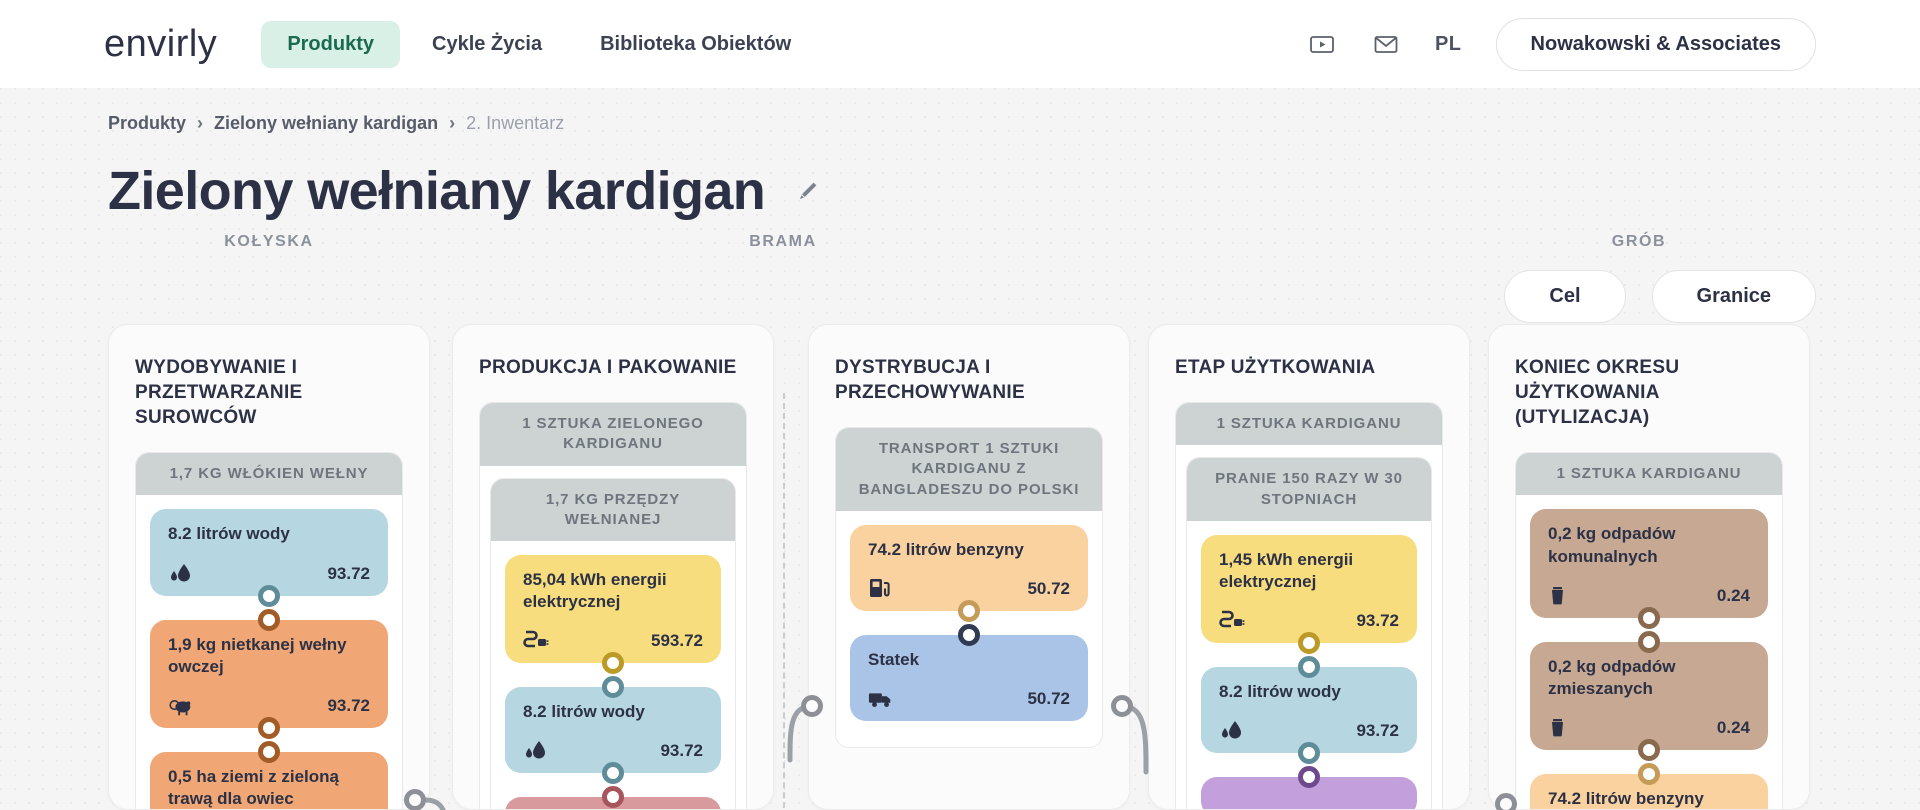 The height and width of the screenshot is (810, 1920). What do you see at coordinates (1733, 296) in the screenshot?
I see `boundaries-button: Granice` at bounding box center [1733, 296].